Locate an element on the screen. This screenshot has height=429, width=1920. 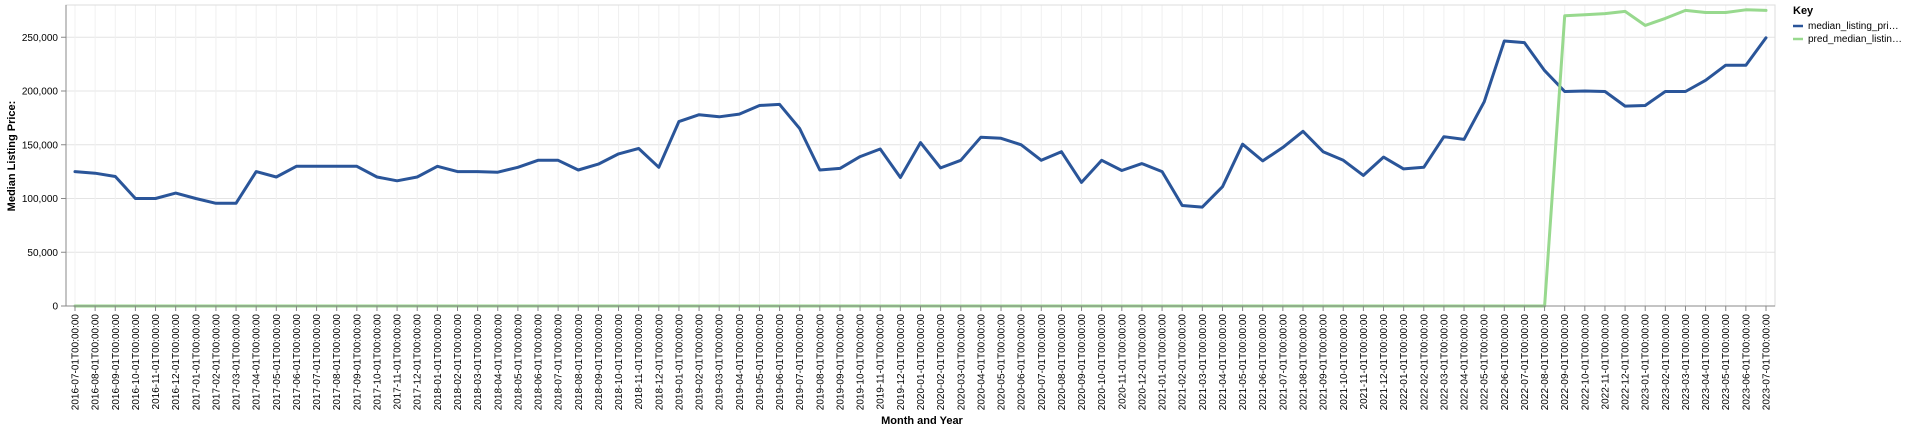
x-tick-label: 2019-10-01T00:00:00 is located at coordinates (861, 362).